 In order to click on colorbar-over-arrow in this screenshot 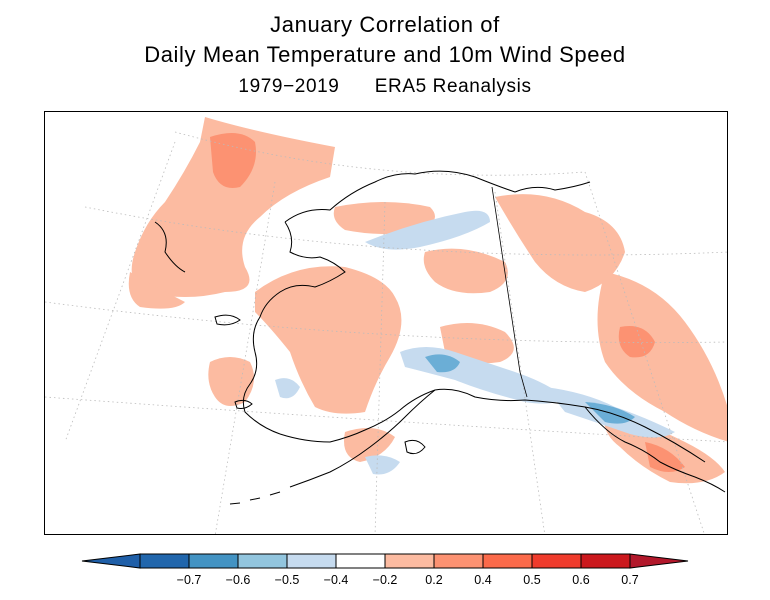, I will do `click(659, 561)`.